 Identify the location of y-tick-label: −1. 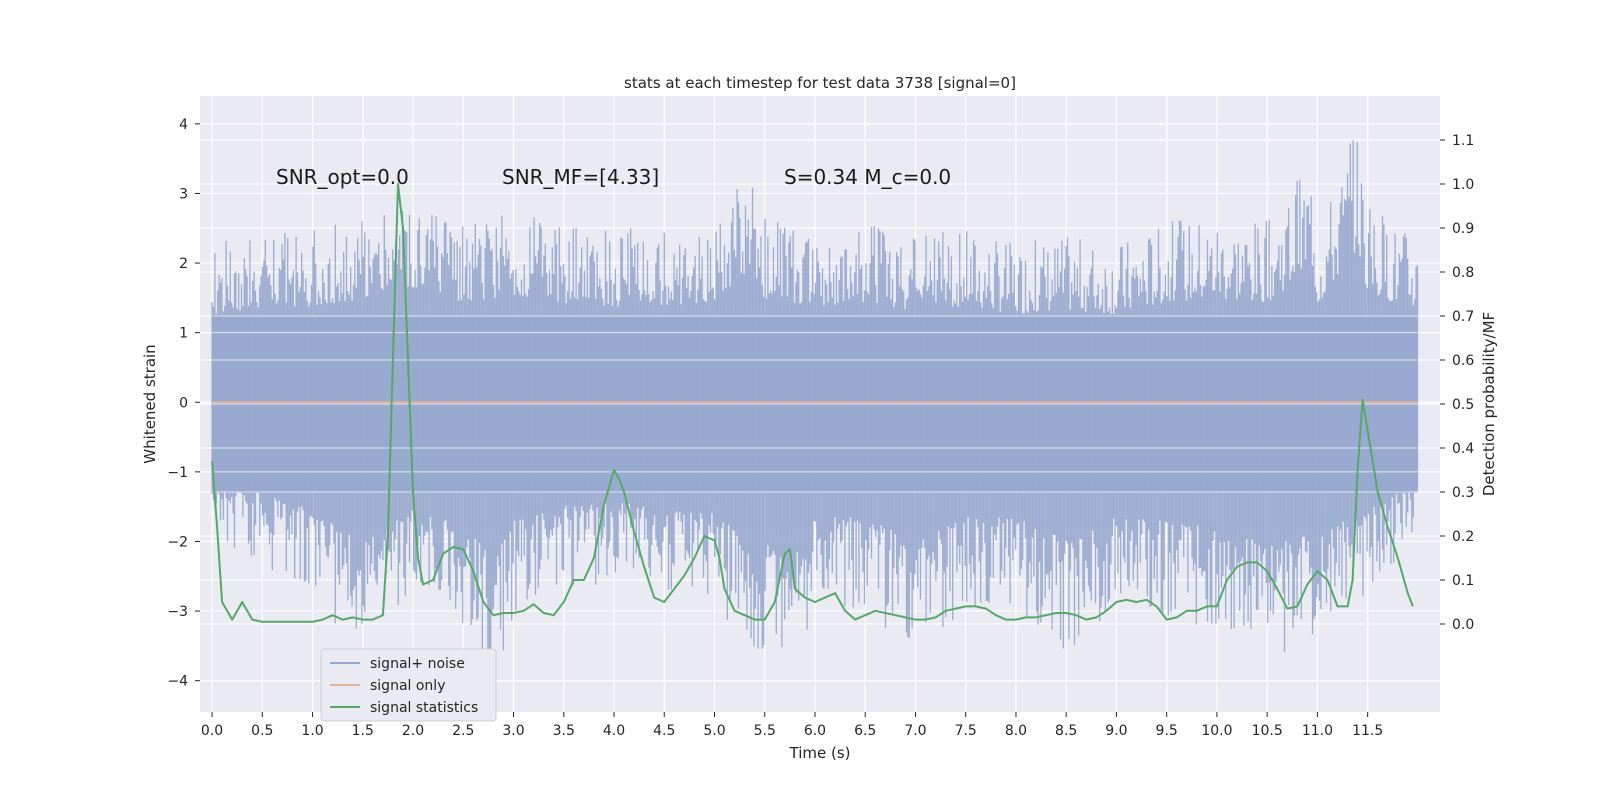
(177, 473).